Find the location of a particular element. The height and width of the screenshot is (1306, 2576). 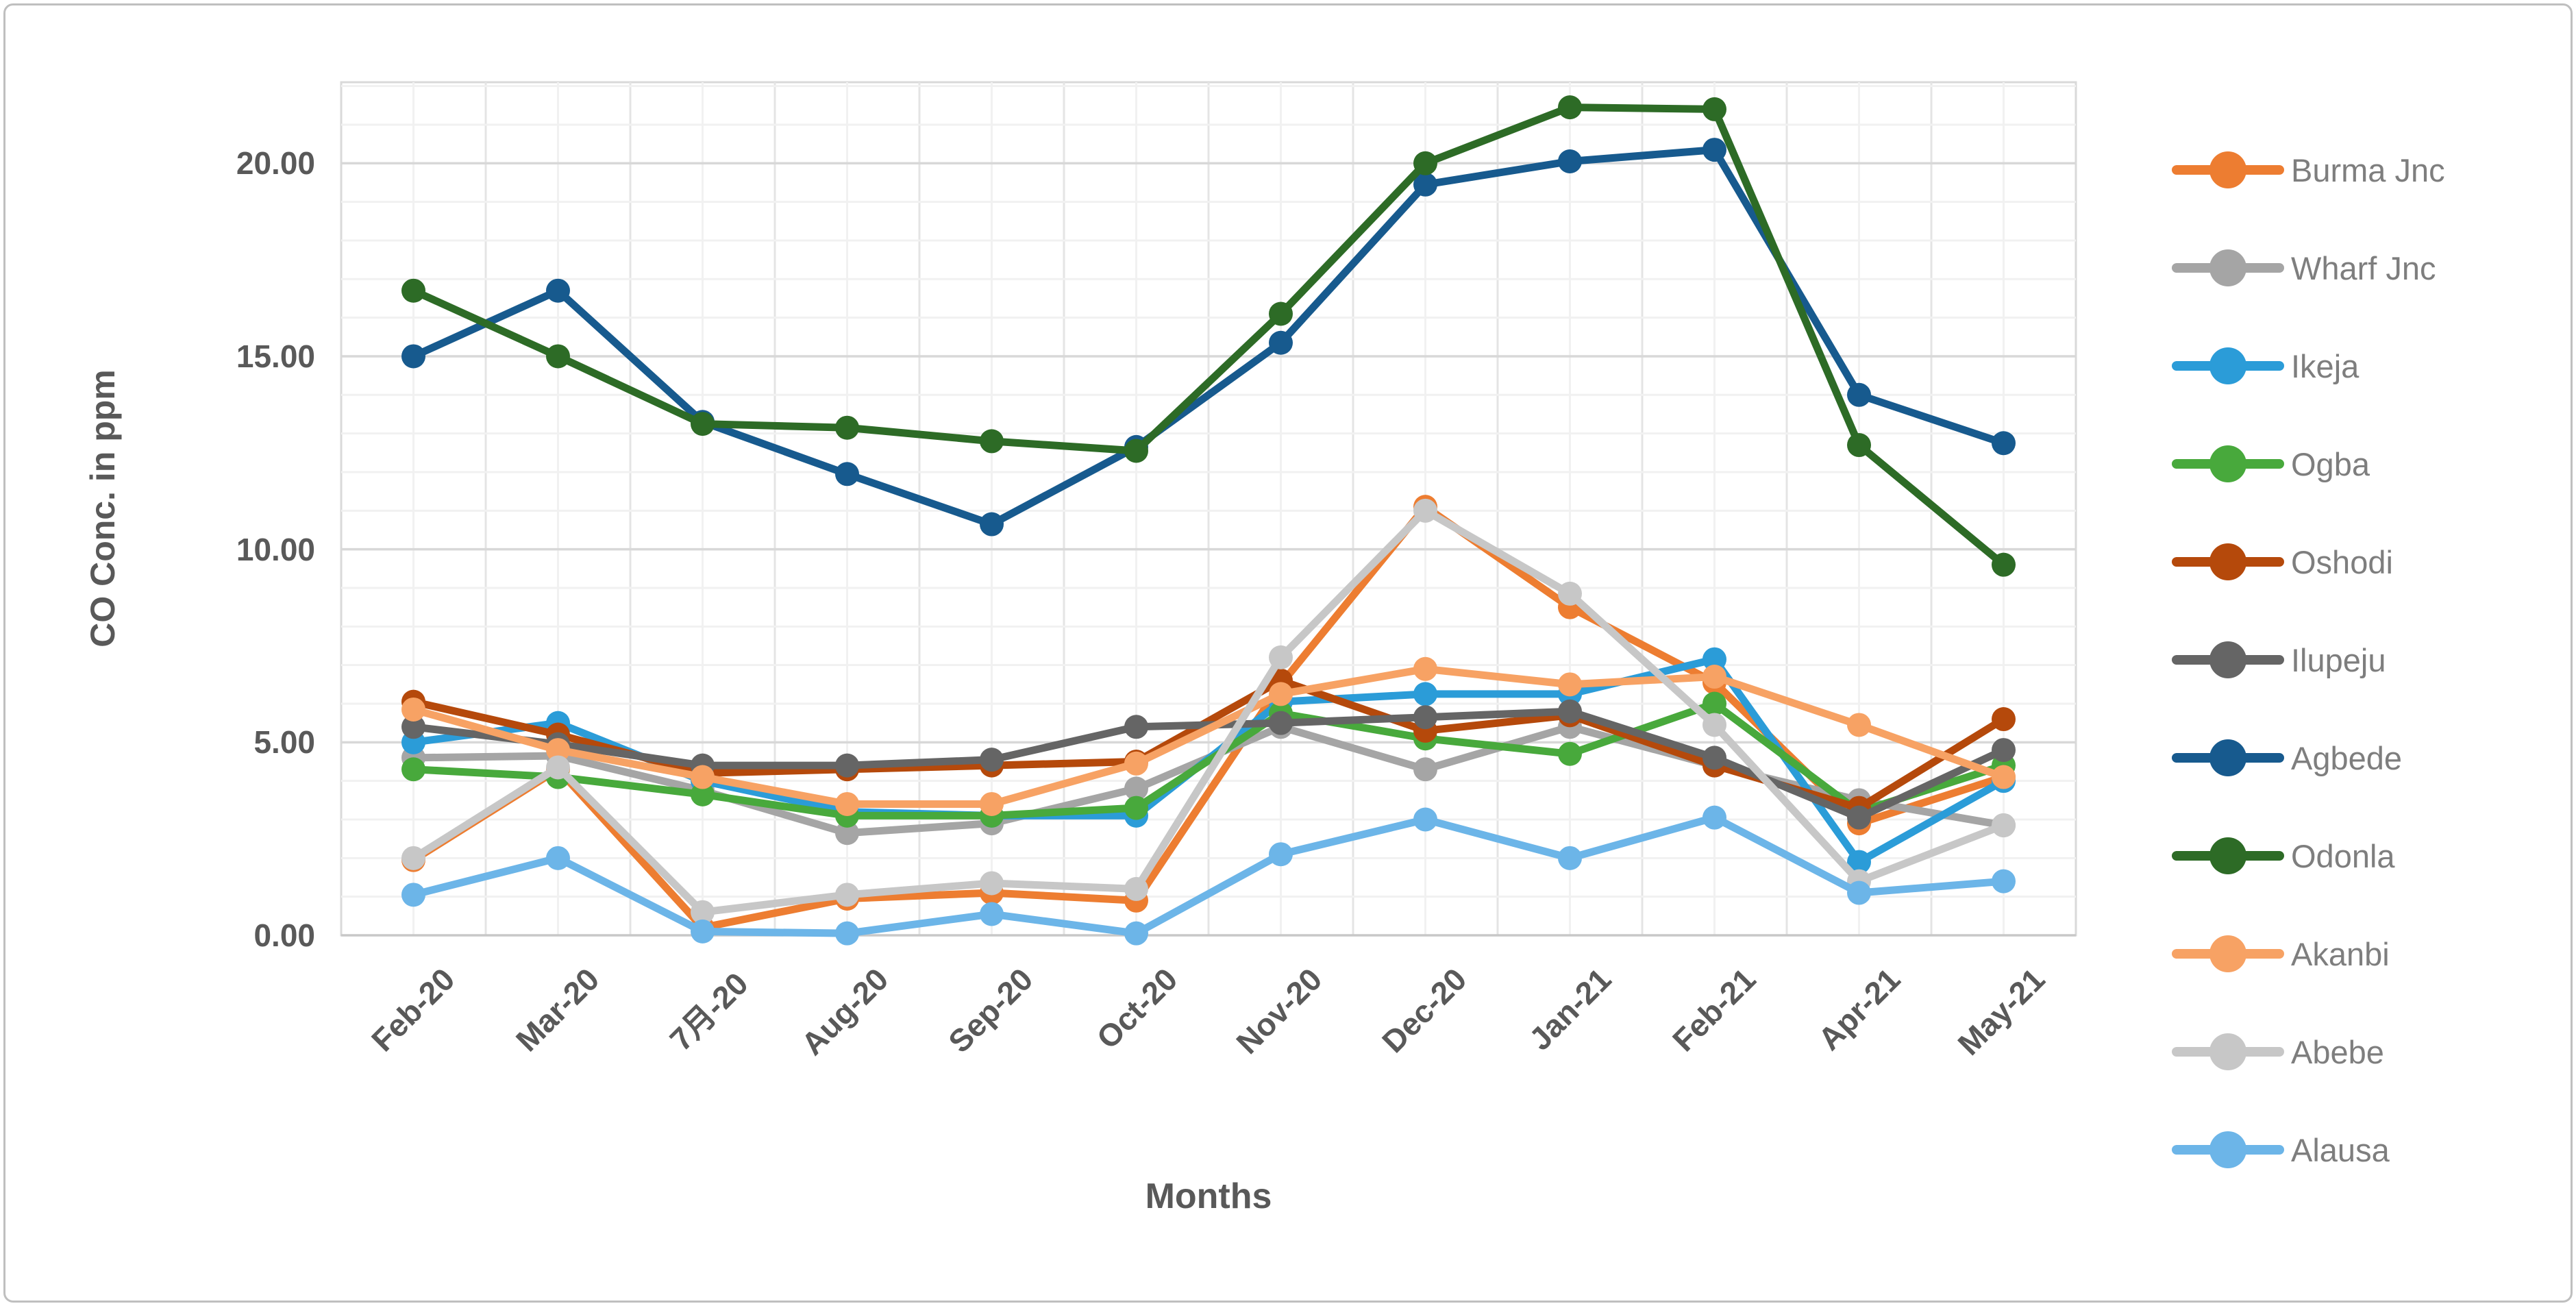

legend-label: Akanbi is located at coordinates (2340, 953).